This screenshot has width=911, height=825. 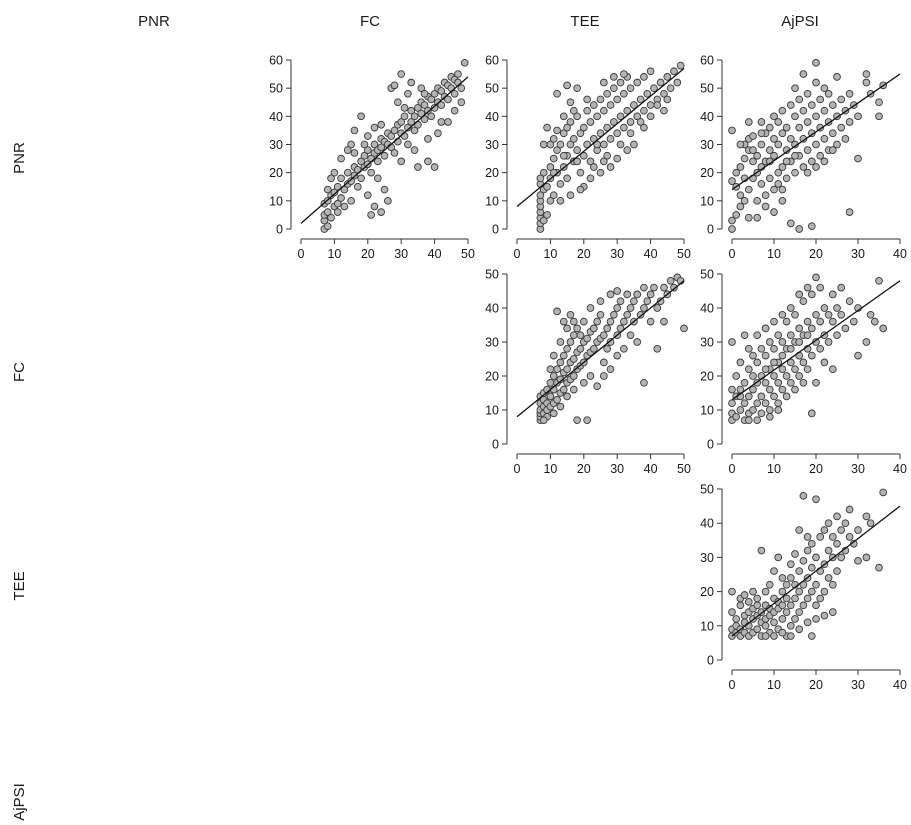 I want to click on x-tick-label: 40, so click(x=435, y=254).